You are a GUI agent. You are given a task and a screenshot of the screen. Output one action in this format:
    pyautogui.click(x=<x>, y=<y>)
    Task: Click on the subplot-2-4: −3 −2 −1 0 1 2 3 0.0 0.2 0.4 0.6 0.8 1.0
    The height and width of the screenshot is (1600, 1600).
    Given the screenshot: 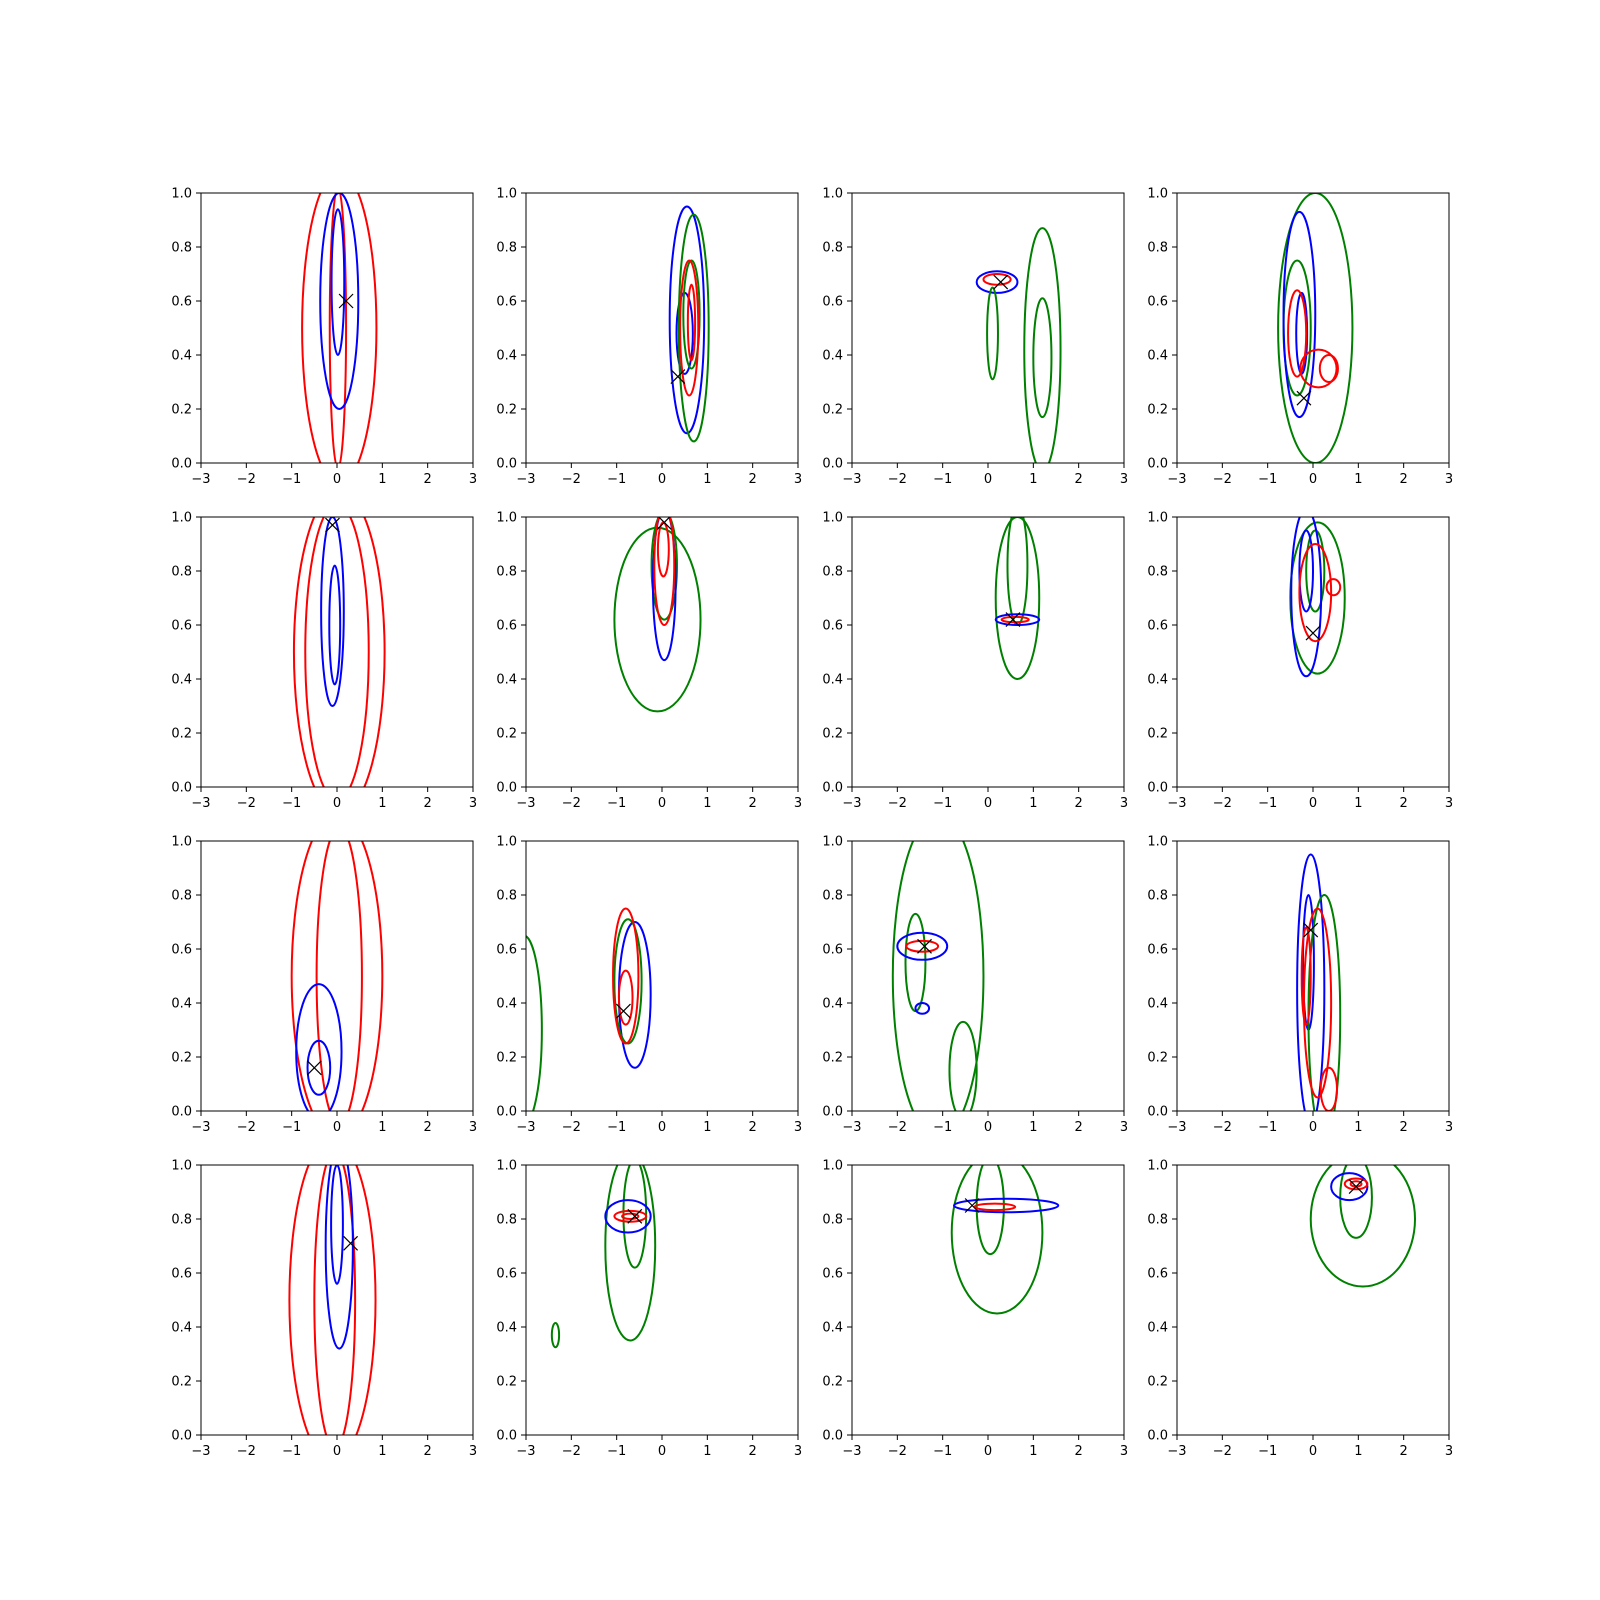 What is the action you would take?
    pyautogui.click(x=1300, y=661)
    